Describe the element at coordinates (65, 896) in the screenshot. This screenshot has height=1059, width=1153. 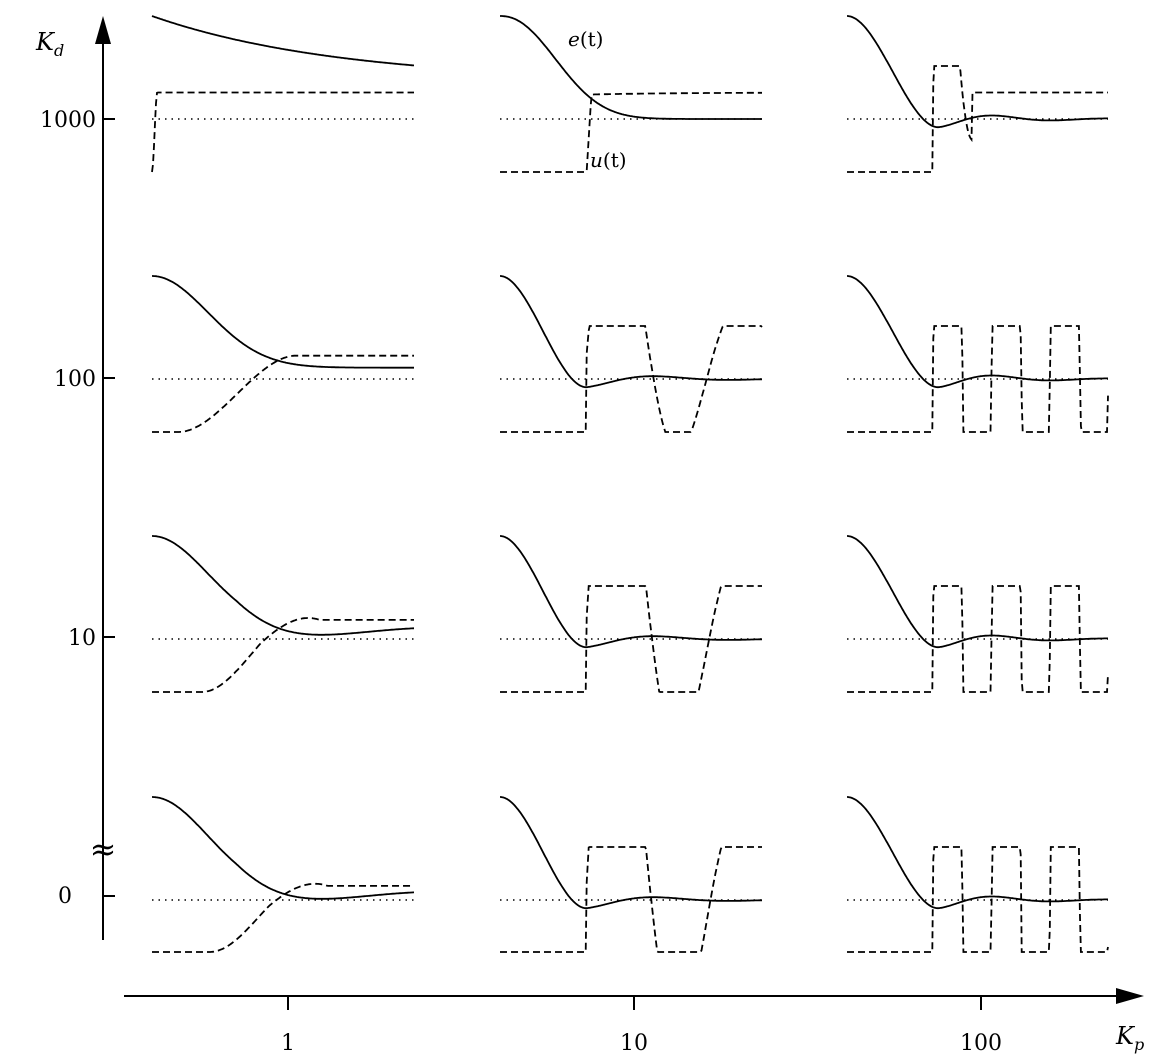
I see `y-tick-label-0: 0` at that location.